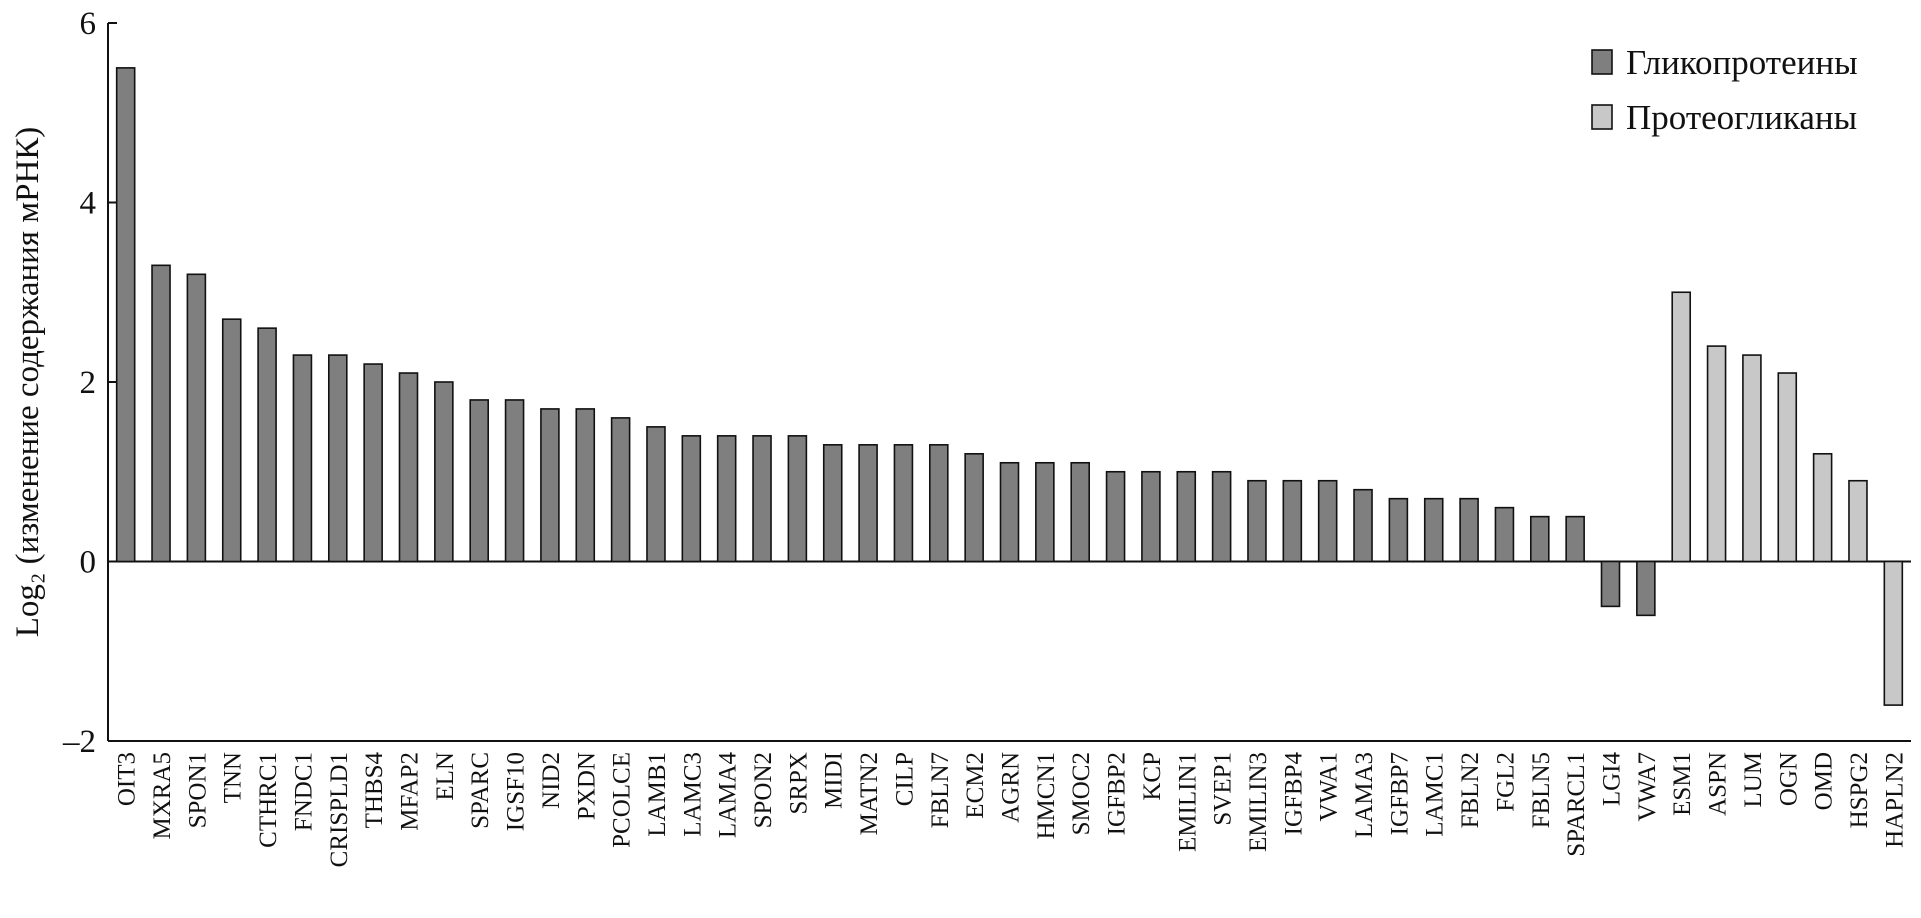 This screenshot has width=1921, height=918. I want to click on x-tick-label: LAMA4, so click(728, 795).